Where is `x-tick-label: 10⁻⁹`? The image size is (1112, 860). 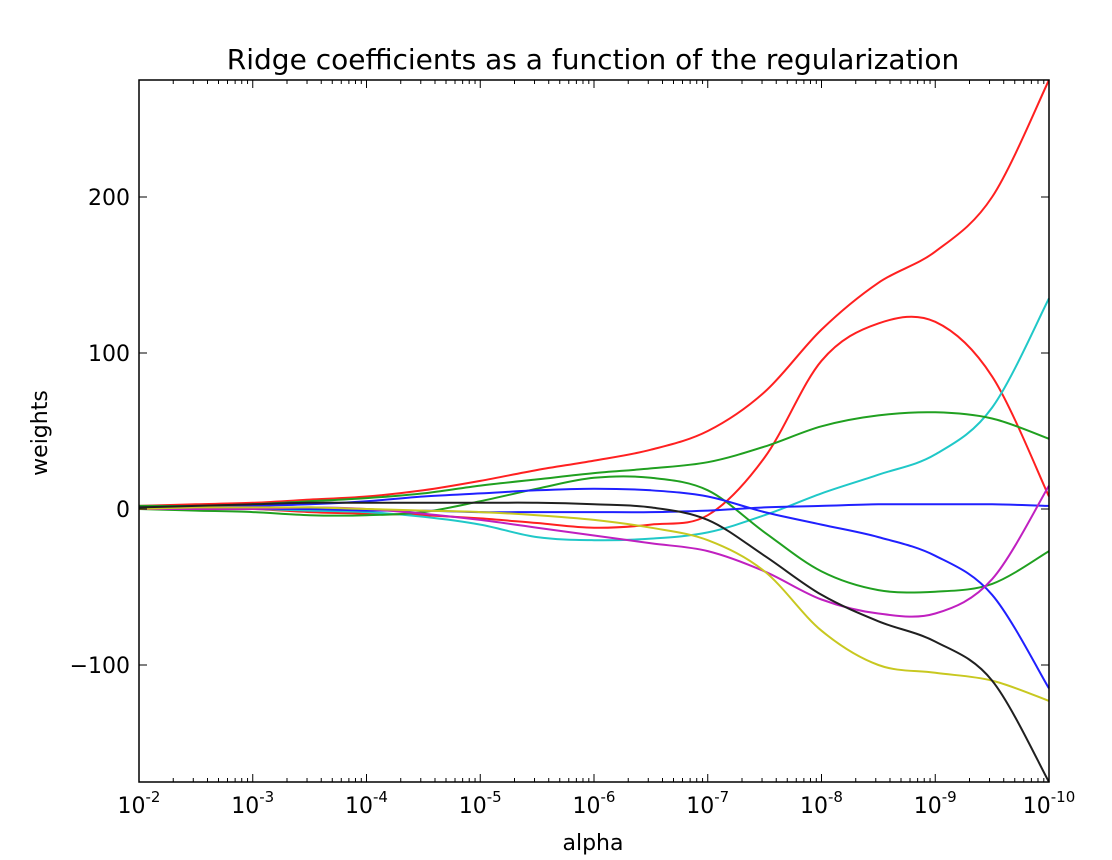 x-tick-label: 10⁻⁹ is located at coordinates (935, 803).